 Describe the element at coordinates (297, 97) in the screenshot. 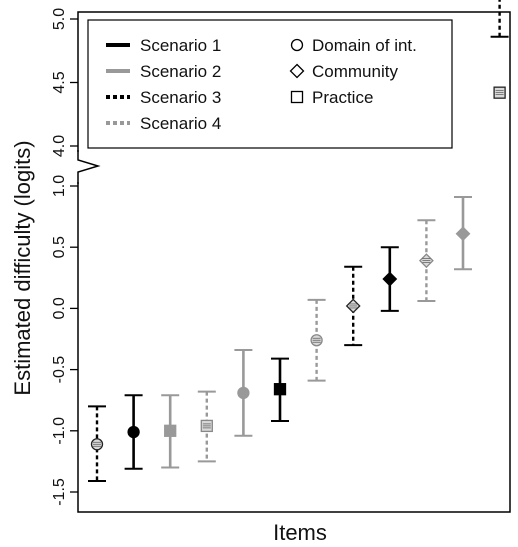

I see `legend-marker-square` at that location.